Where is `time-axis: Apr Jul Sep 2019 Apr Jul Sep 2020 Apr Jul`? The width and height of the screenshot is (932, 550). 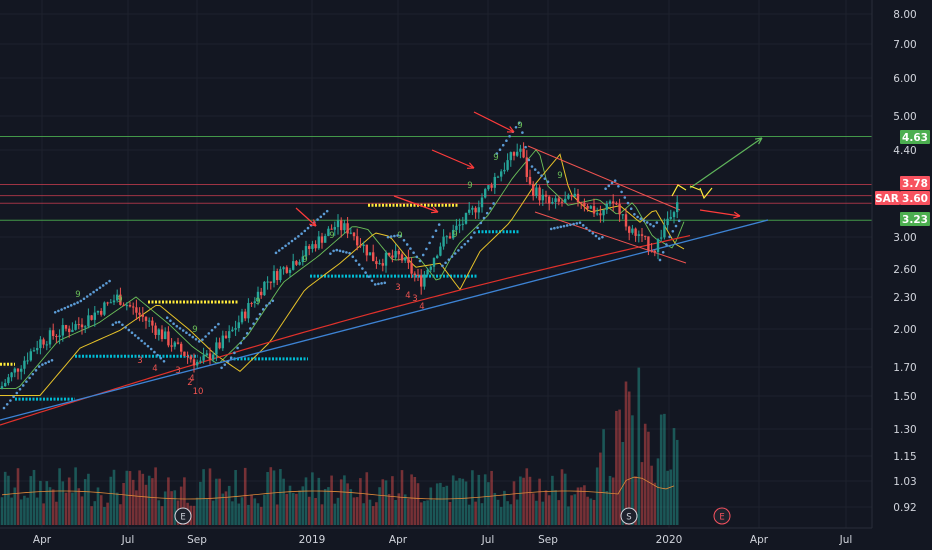
time-axis: Apr Jul Sep 2019 Apr Jul Sep 2020 Apr Jul is located at coordinates (442, 540).